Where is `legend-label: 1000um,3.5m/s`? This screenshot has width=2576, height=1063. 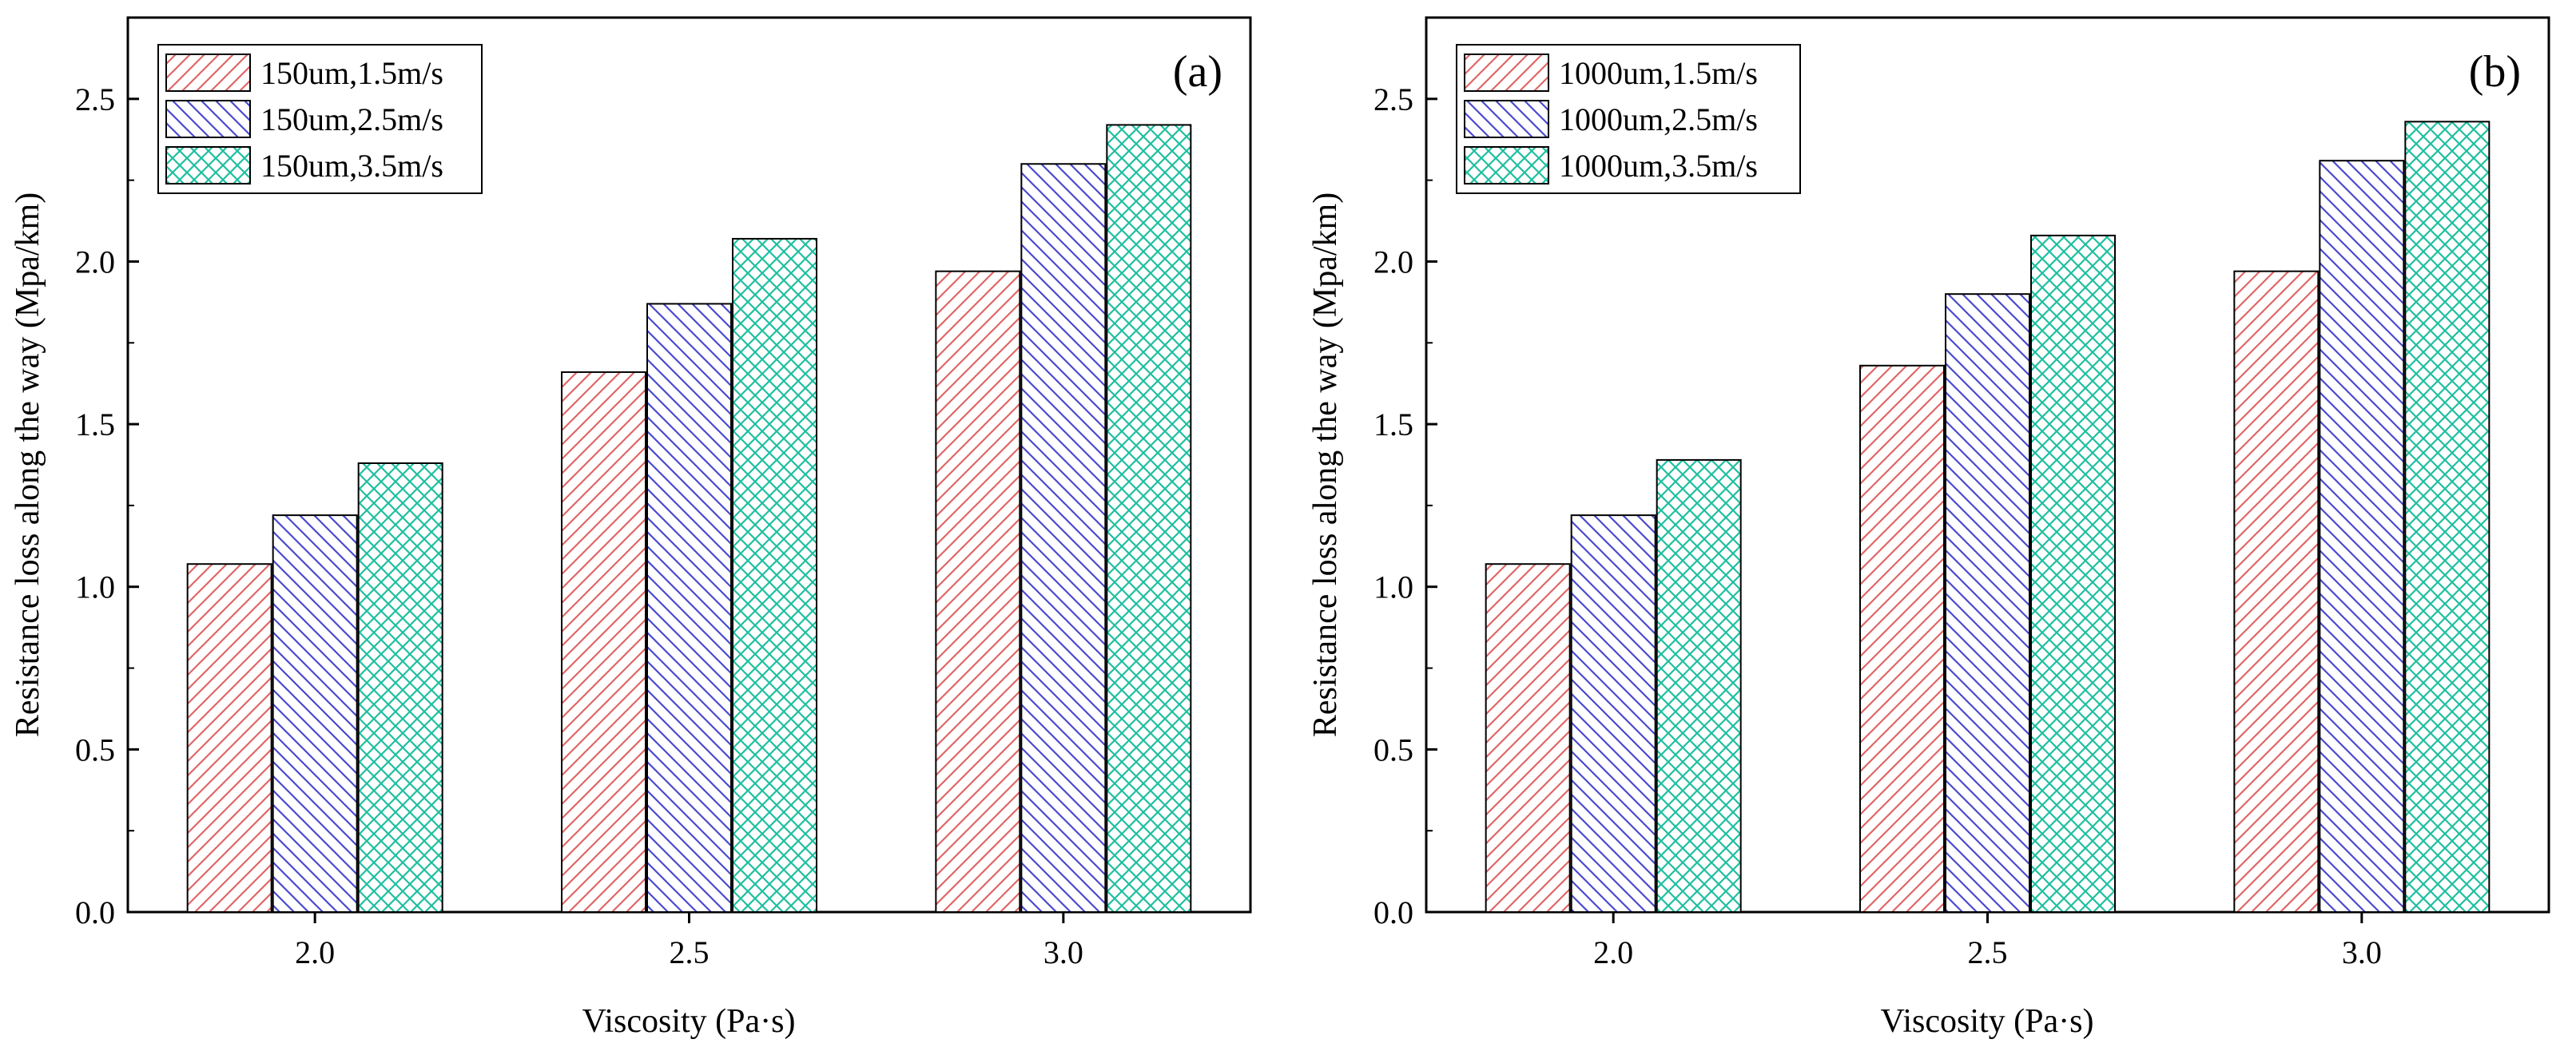 legend-label: 1000um,3.5m/s is located at coordinates (1658, 166).